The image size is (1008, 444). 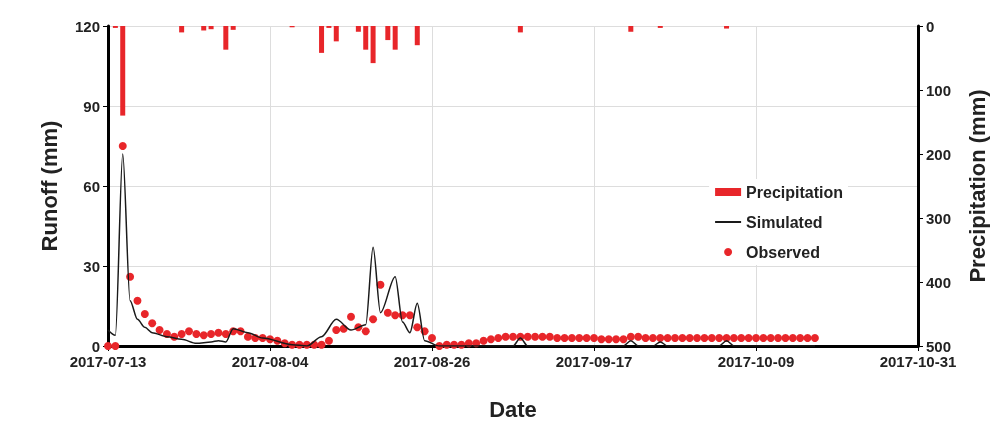 I want to click on y-tick-label: 120, so click(x=87, y=26).